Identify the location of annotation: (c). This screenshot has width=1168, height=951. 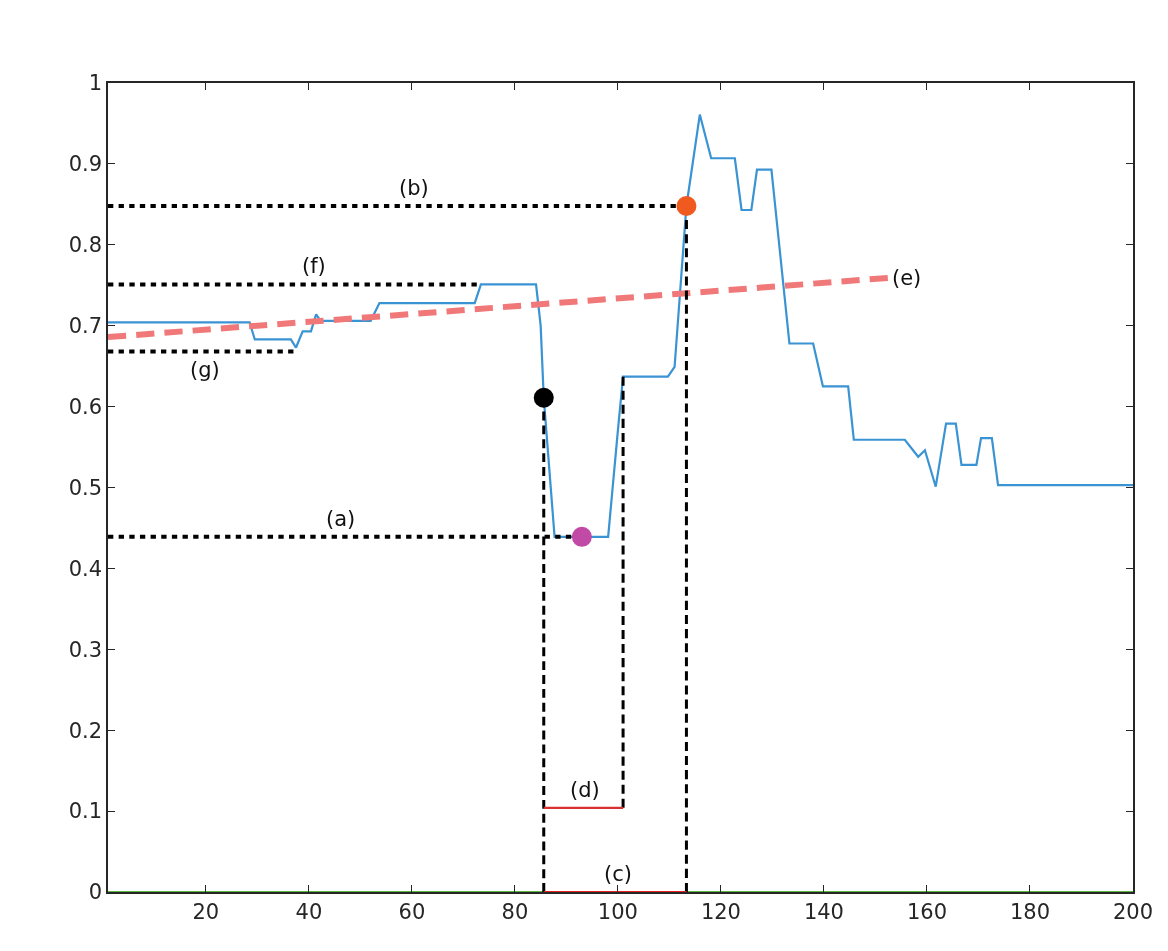
(618, 874).